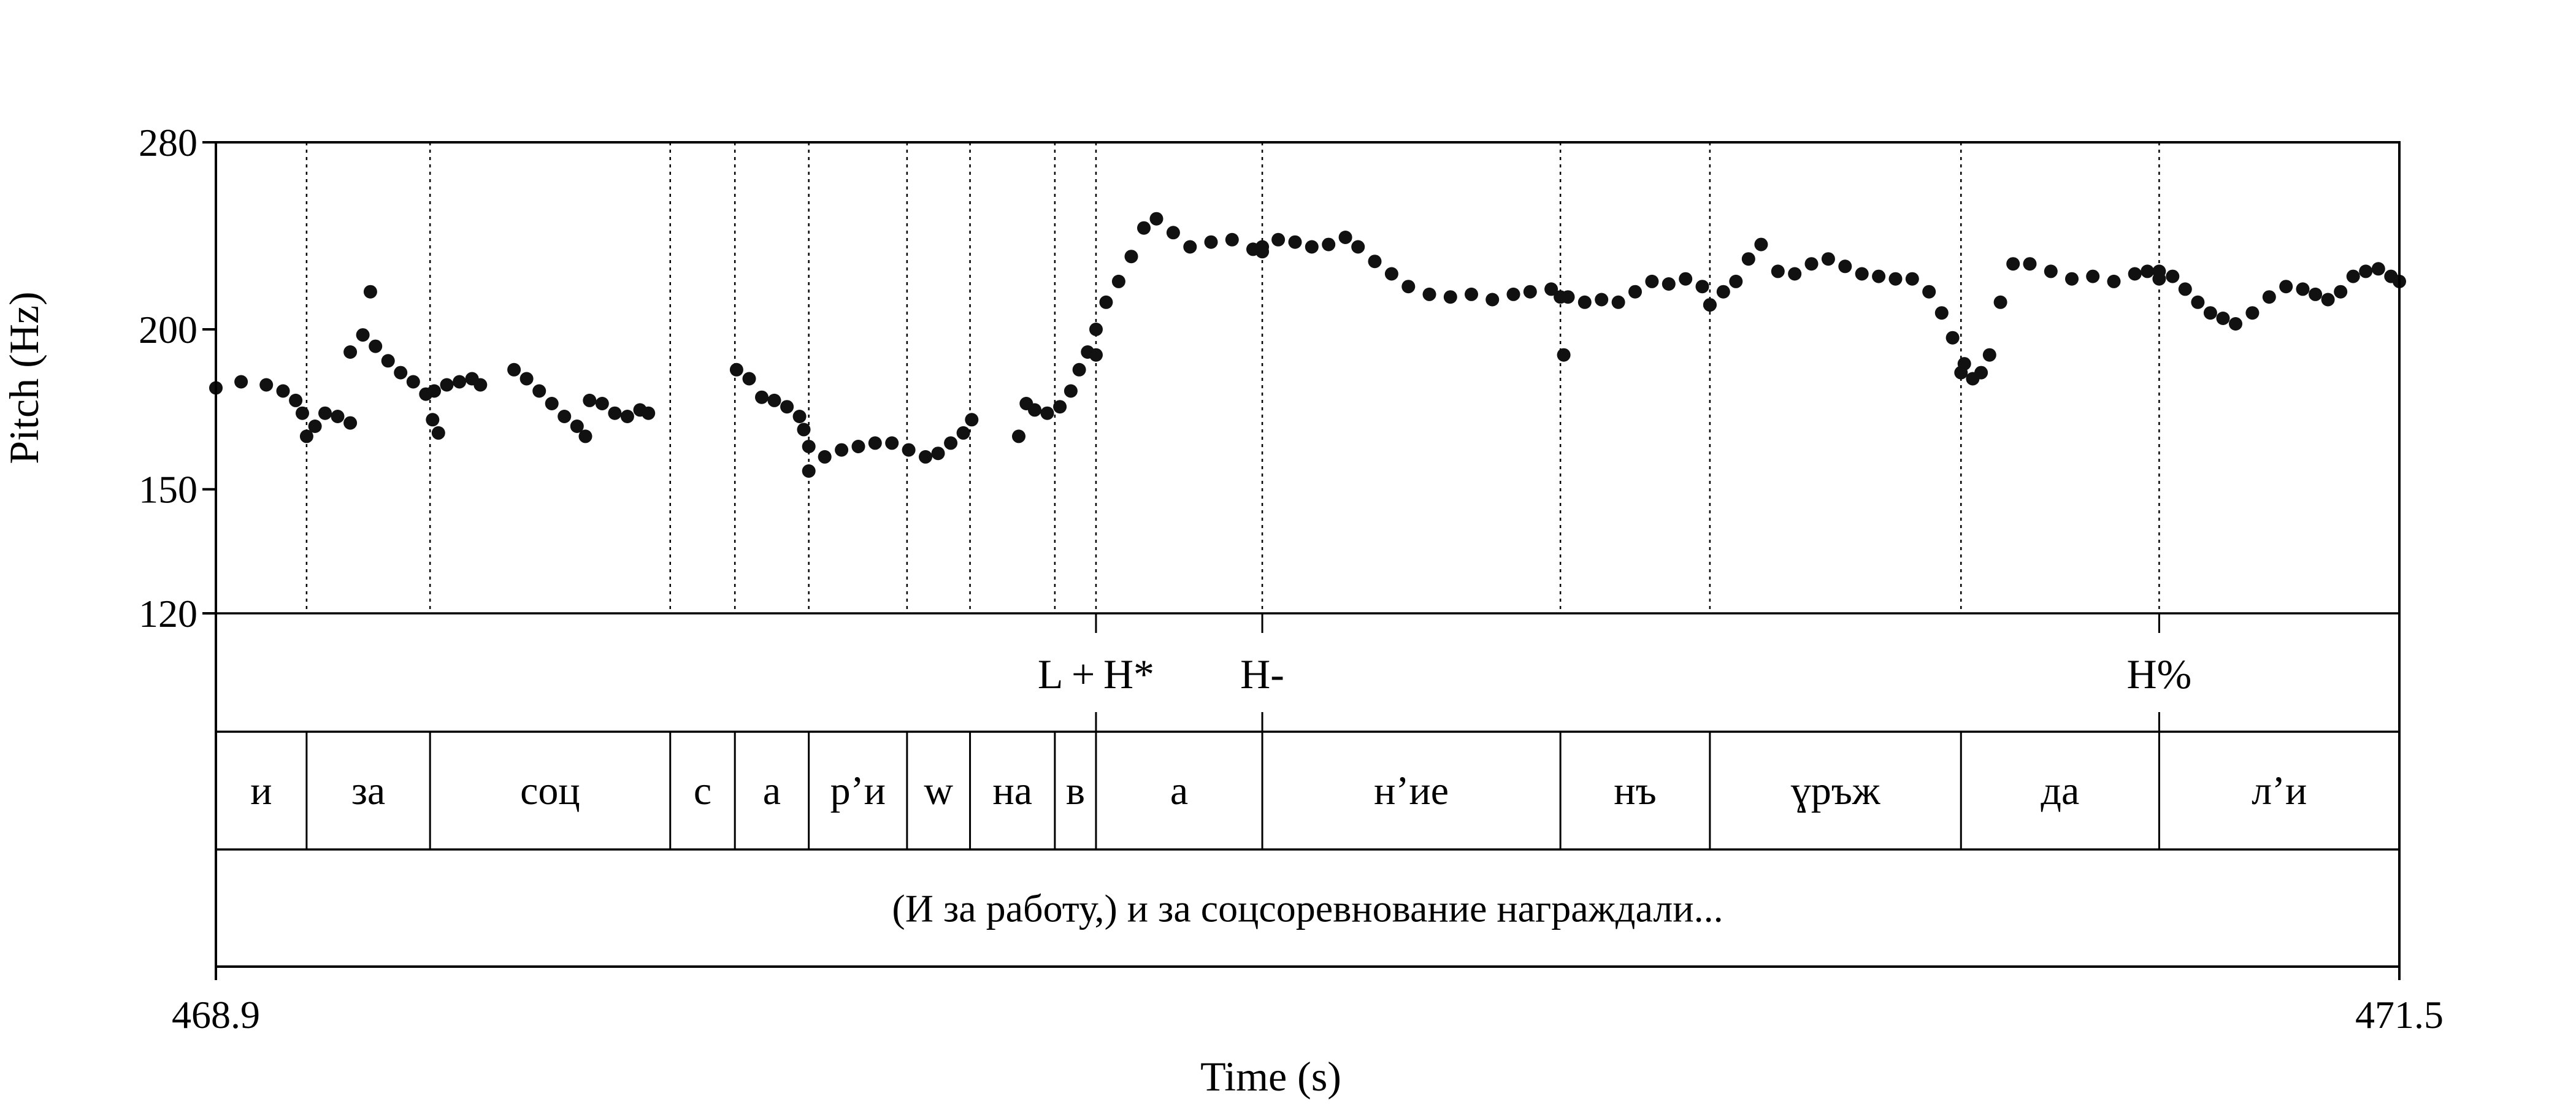 The width and height of the screenshot is (2576, 1104). I want to click on segment-label: да, so click(2060, 791).